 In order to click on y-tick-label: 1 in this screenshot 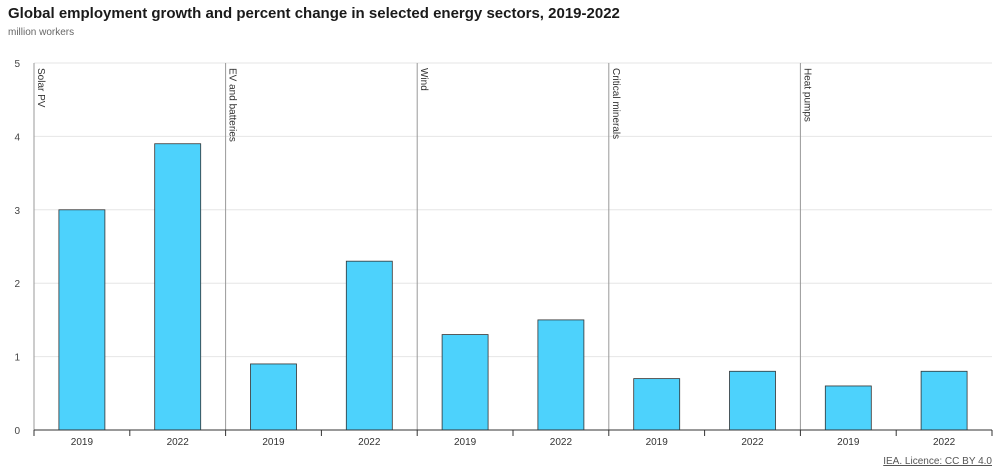, I will do `click(17, 358)`.